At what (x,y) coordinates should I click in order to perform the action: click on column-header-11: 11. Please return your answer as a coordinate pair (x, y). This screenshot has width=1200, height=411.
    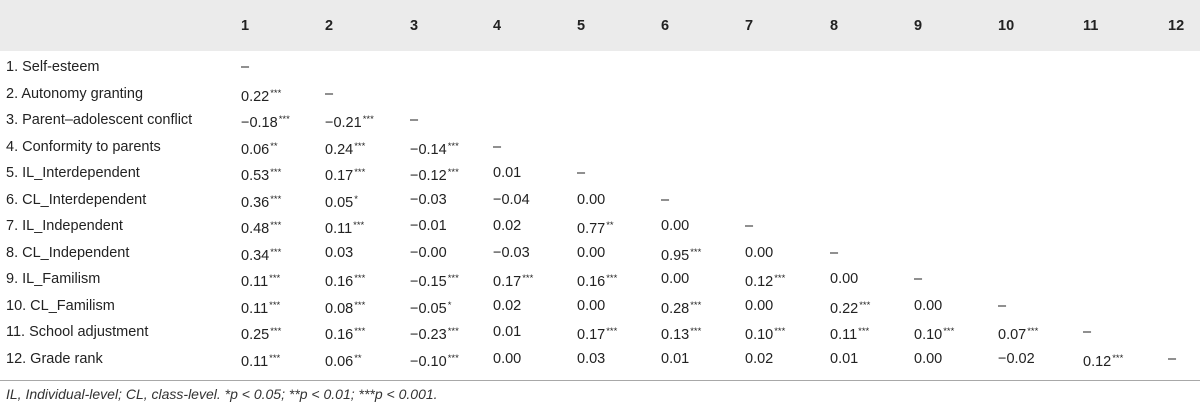
    Looking at the image, I should click on (1091, 26).